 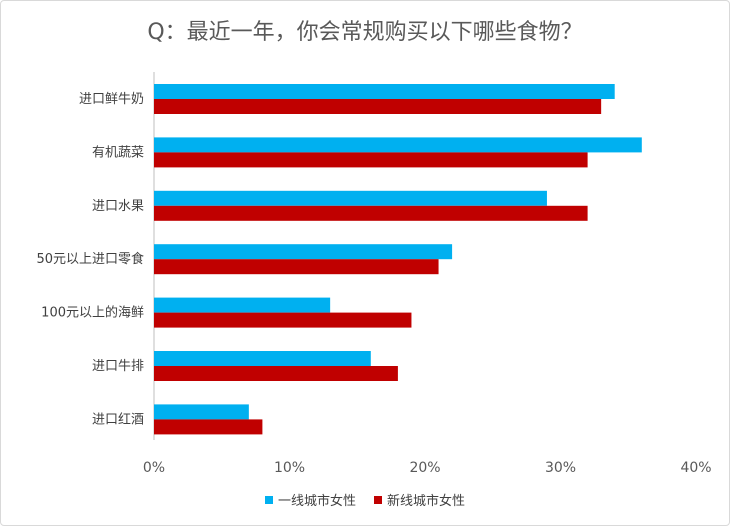 What do you see at coordinates (560, 468) in the screenshot?
I see `x-tick-label-4: 30%` at bounding box center [560, 468].